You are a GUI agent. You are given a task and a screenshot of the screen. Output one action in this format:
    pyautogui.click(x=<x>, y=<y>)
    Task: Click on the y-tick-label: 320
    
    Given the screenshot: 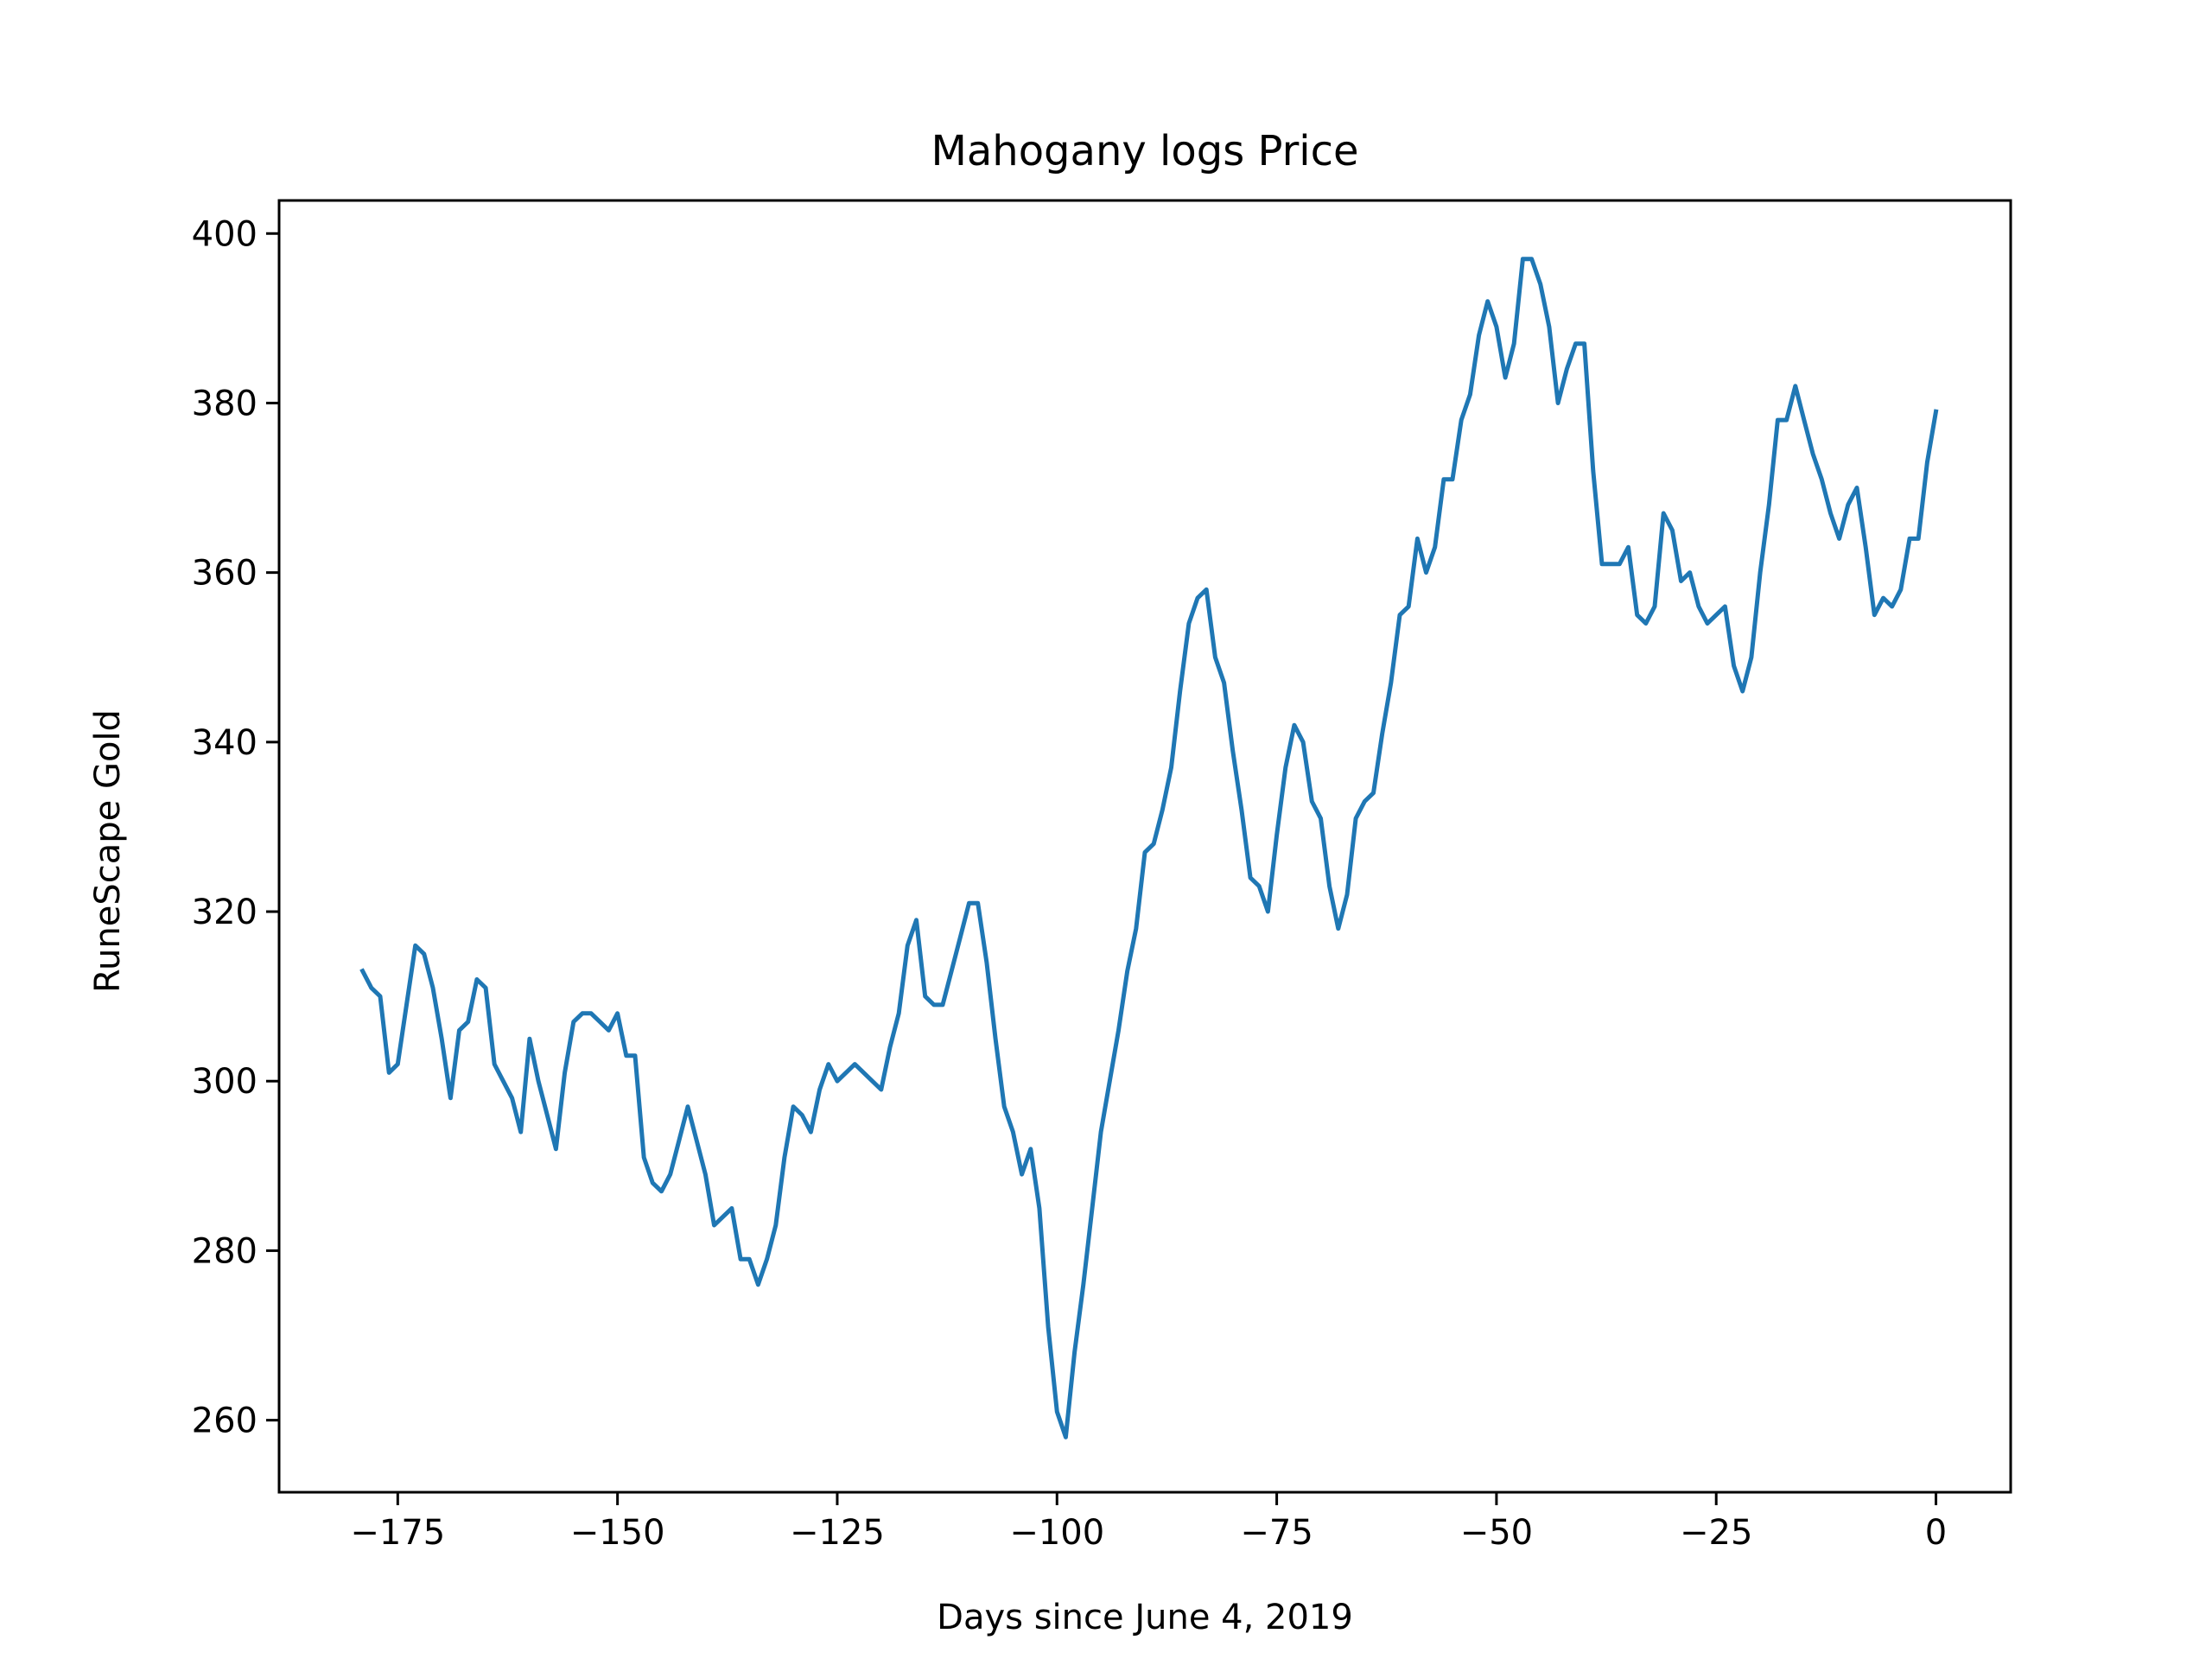 What is the action you would take?
    pyautogui.click(x=224, y=913)
    